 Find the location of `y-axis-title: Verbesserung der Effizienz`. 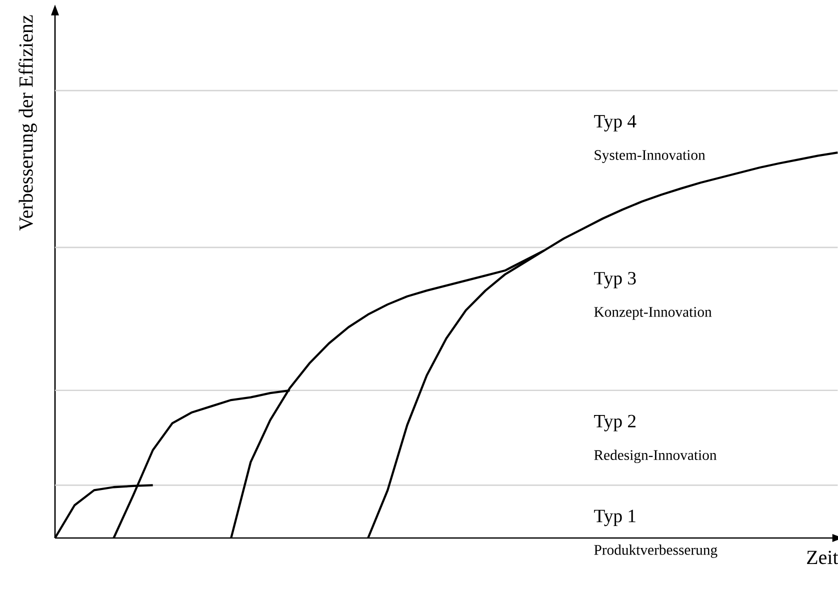

y-axis-title: Verbesserung der Effizienz is located at coordinates (27, 123).